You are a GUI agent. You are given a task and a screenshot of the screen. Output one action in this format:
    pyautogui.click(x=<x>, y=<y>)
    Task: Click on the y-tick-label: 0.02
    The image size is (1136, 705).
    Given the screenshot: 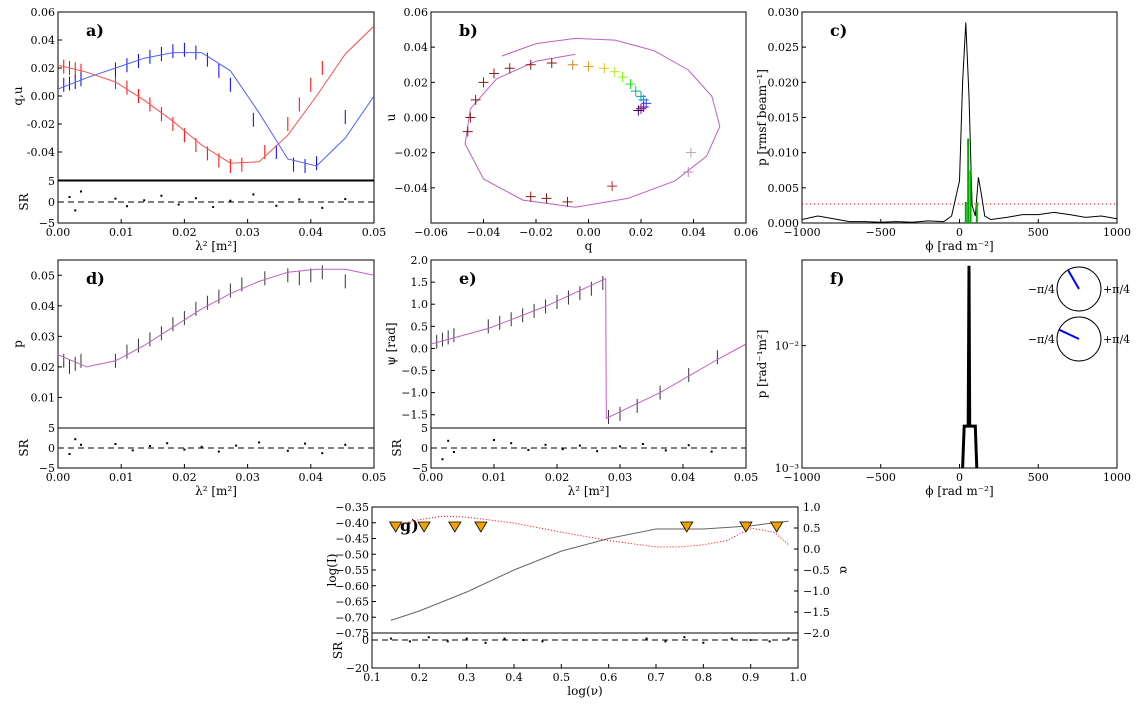 What is the action you would take?
    pyautogui.click(x=416, y=82)
    